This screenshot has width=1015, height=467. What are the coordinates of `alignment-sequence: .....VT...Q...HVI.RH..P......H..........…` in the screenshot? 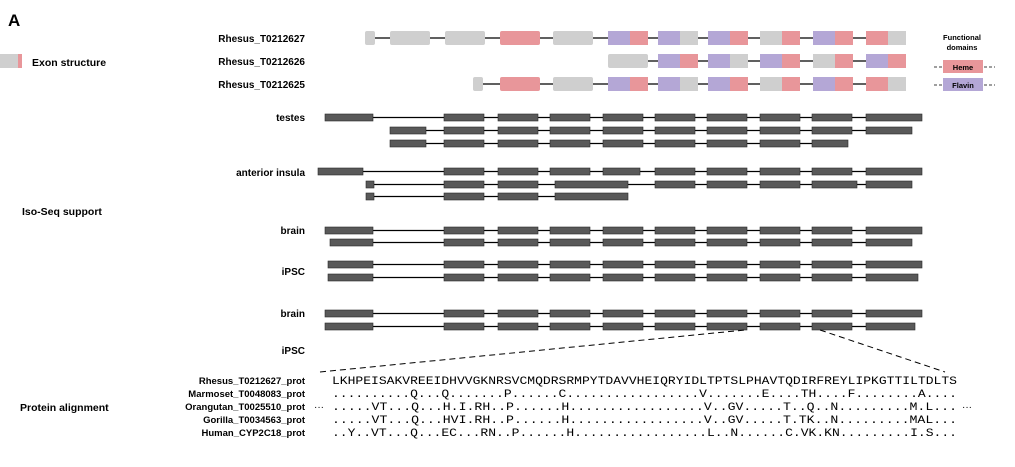 It's located at (644, 421).